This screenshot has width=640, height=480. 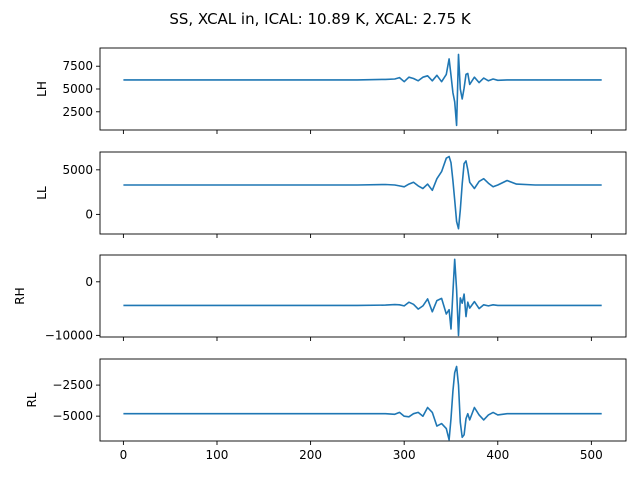 I want to click on panel-lh-series-line, so click(x=362, y=90).